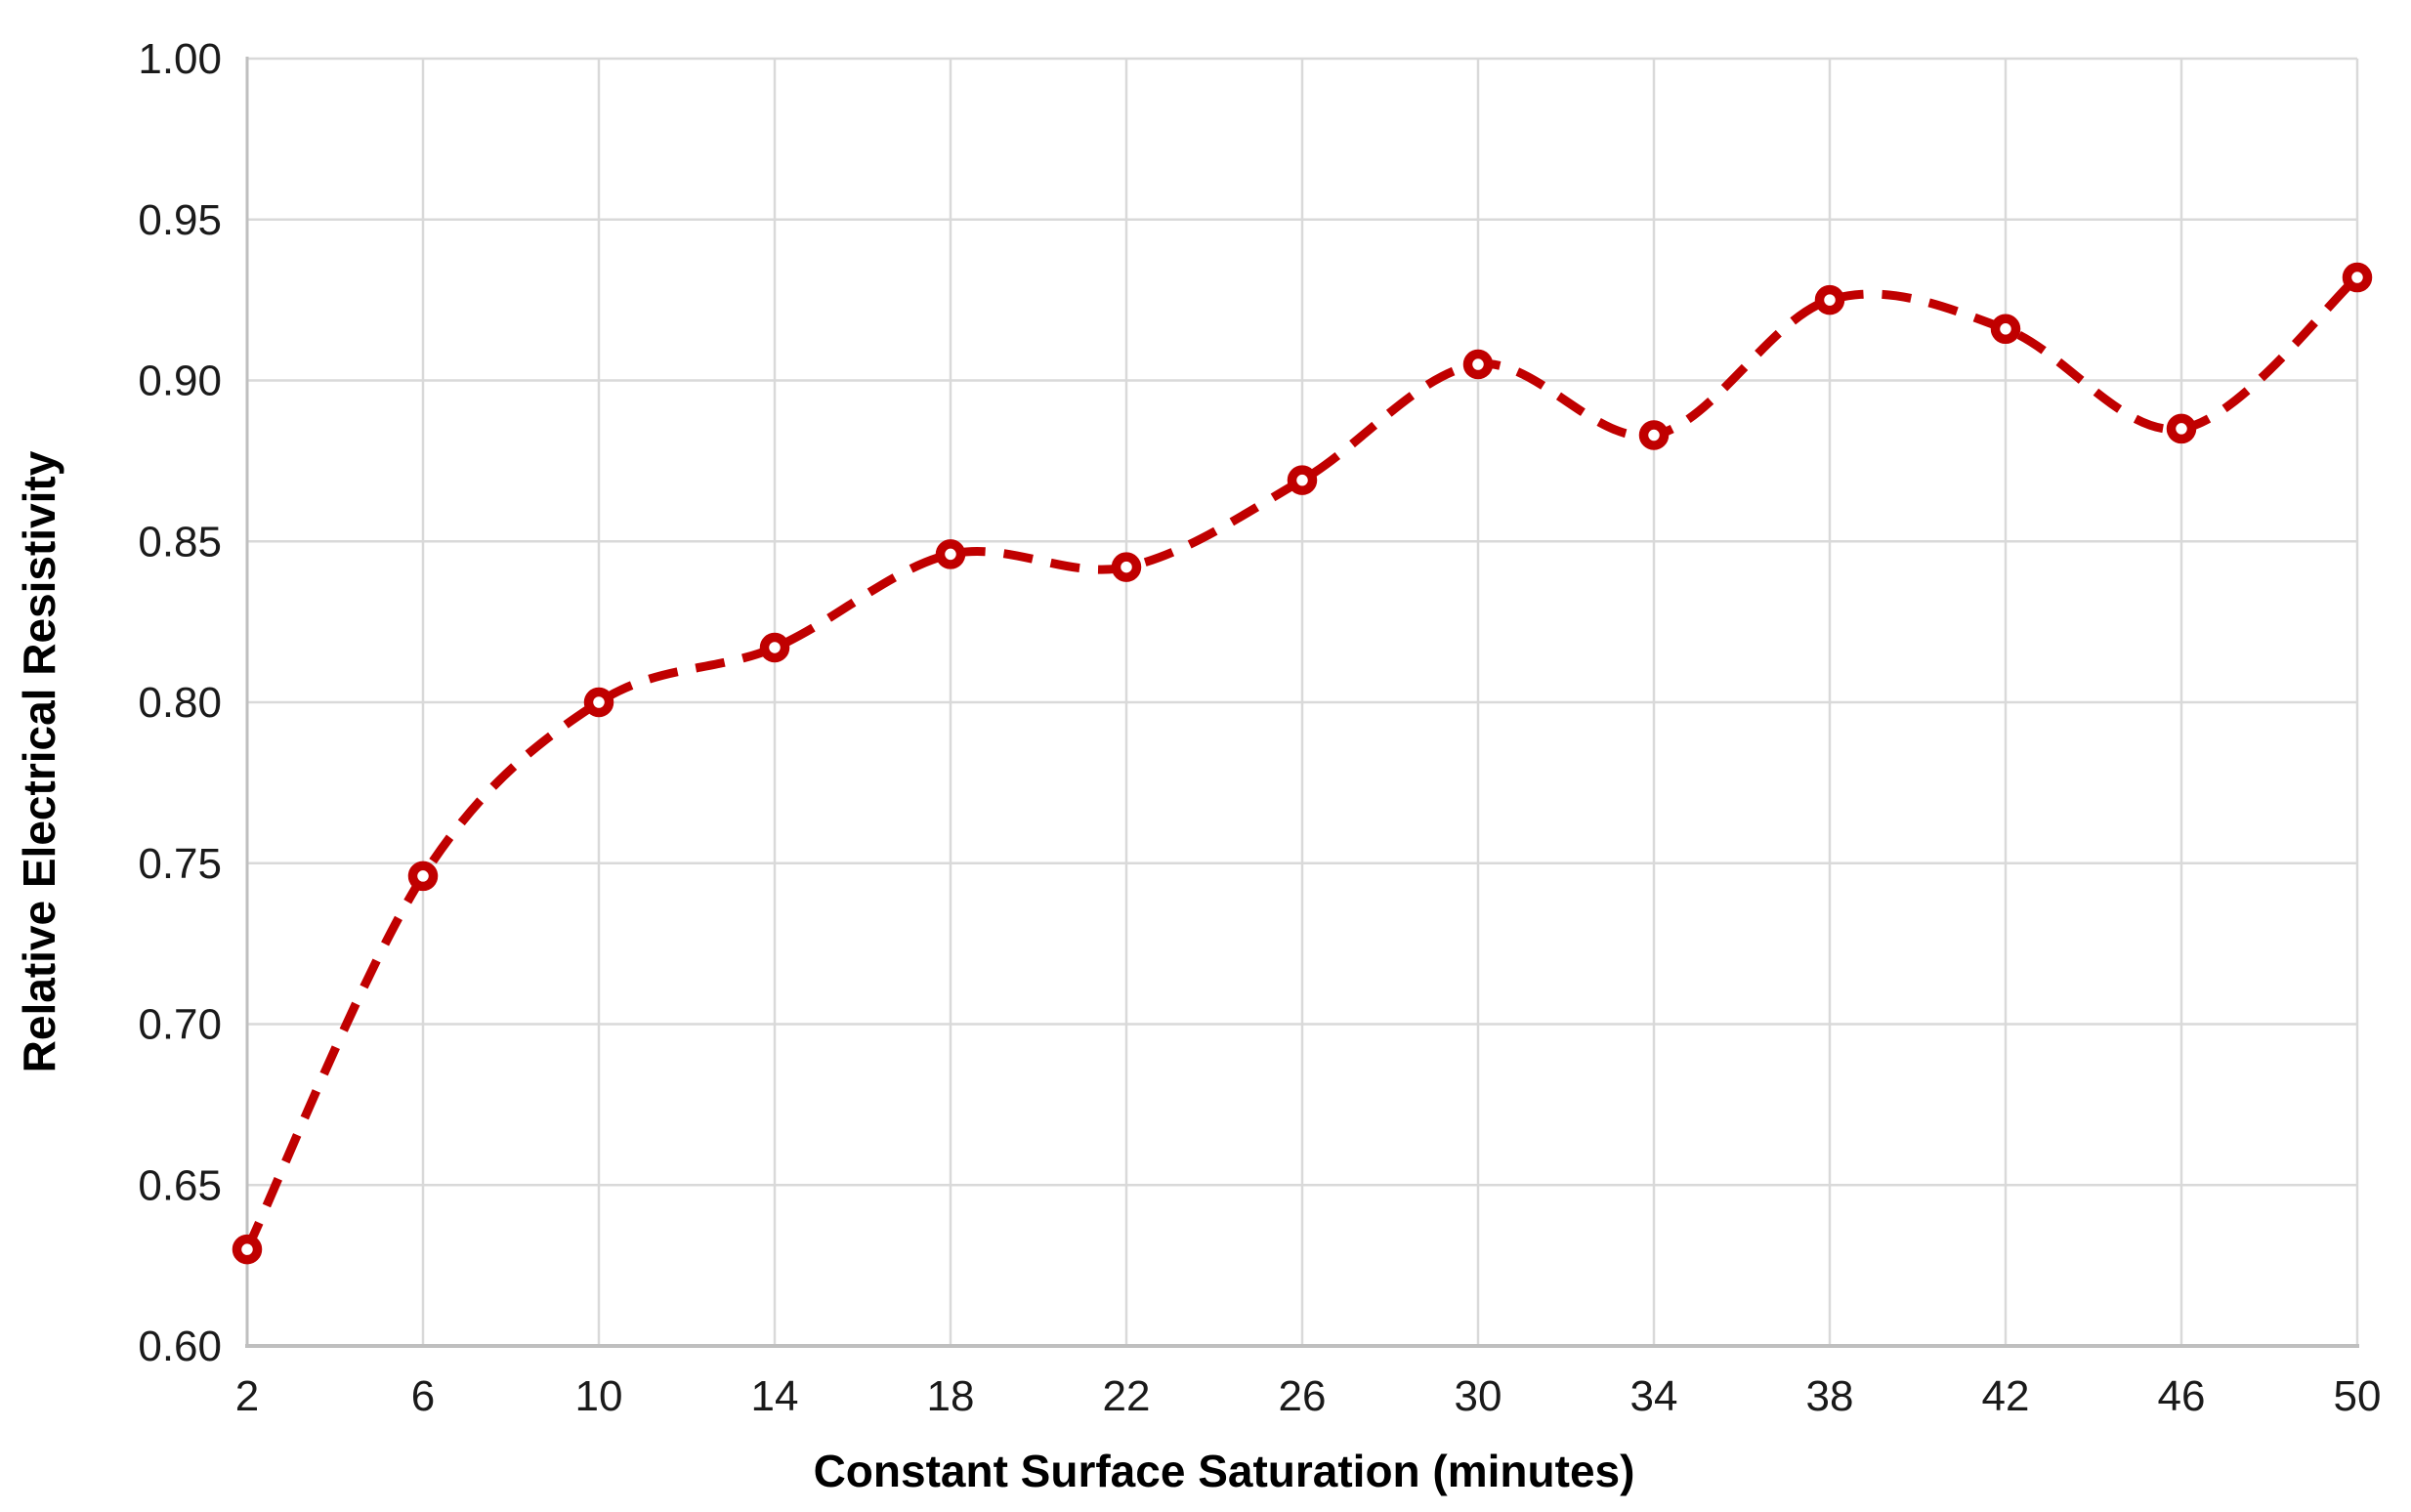 The width and height of the screenshot is (2411, 1512). What do you see at coordinates (180, 864) in the screenshot?
I see `y-tick-label: 0.75` at bounding box center [180, 864].